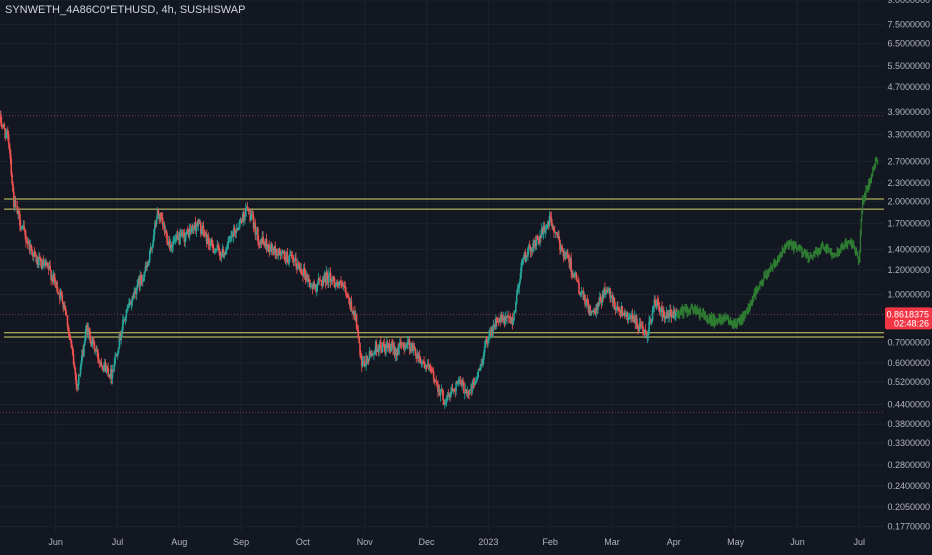  What do you see at coordinates (365, 542) in the screenshot?
I see `time-tick-label: Nov` at bounding box center [365, 542].